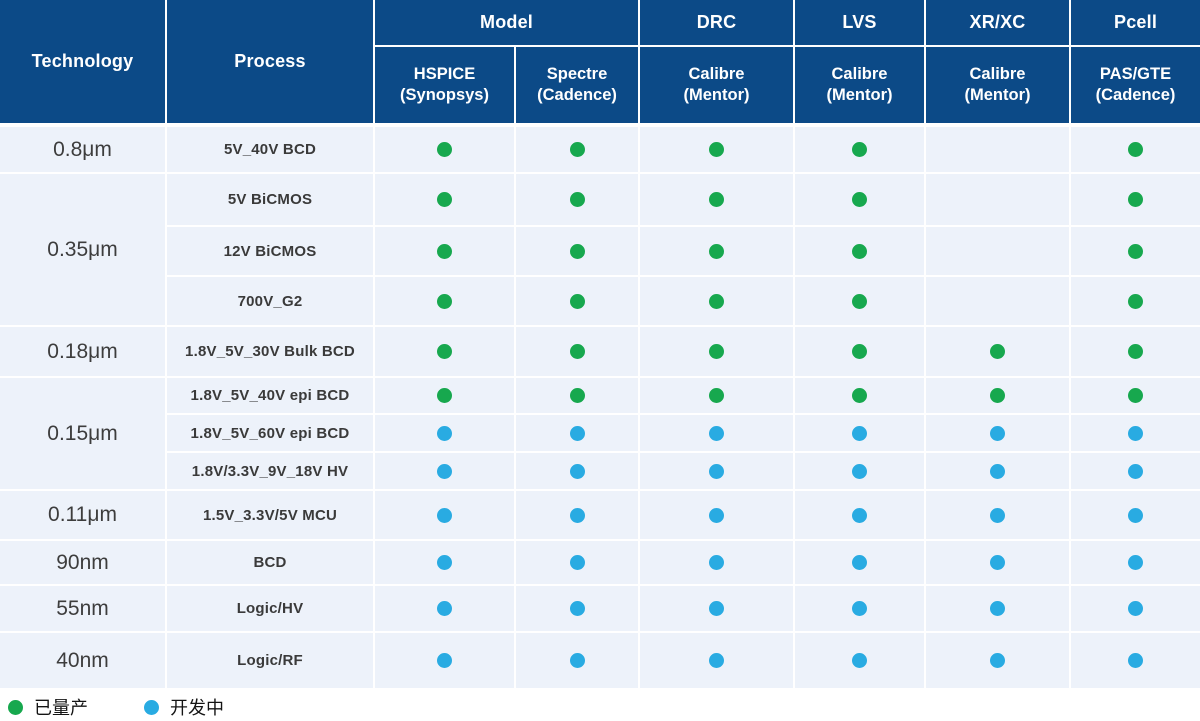 The width and height of the screenshot is (1200, 721). Describe the element at coordinates (270, 251) in the screenshot. I see `process-cell: 12V BiCMOS` at that location.